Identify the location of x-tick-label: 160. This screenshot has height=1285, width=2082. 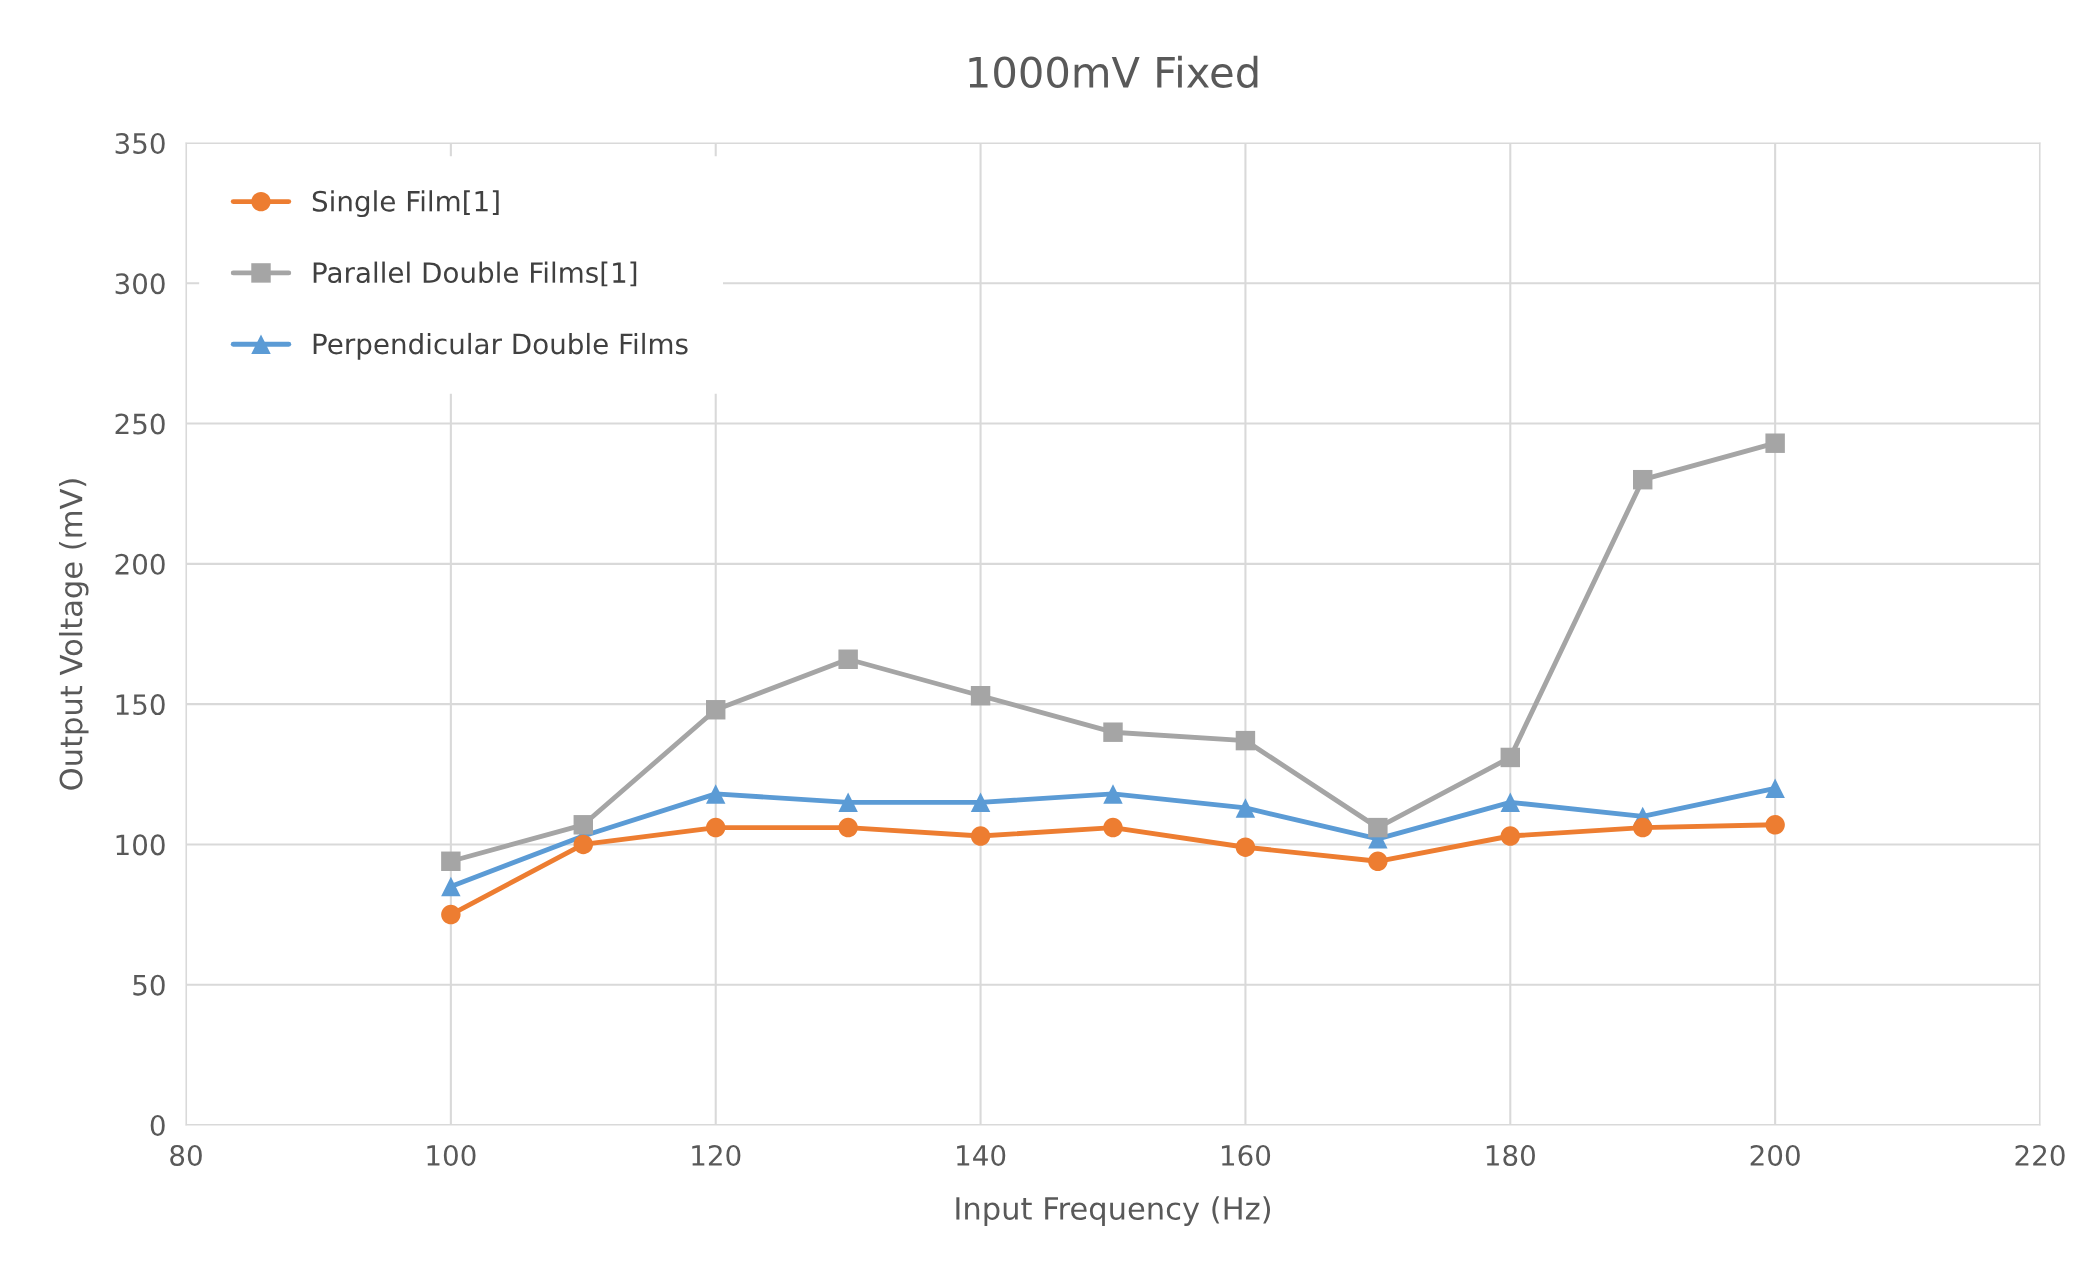
(1246, 1155).